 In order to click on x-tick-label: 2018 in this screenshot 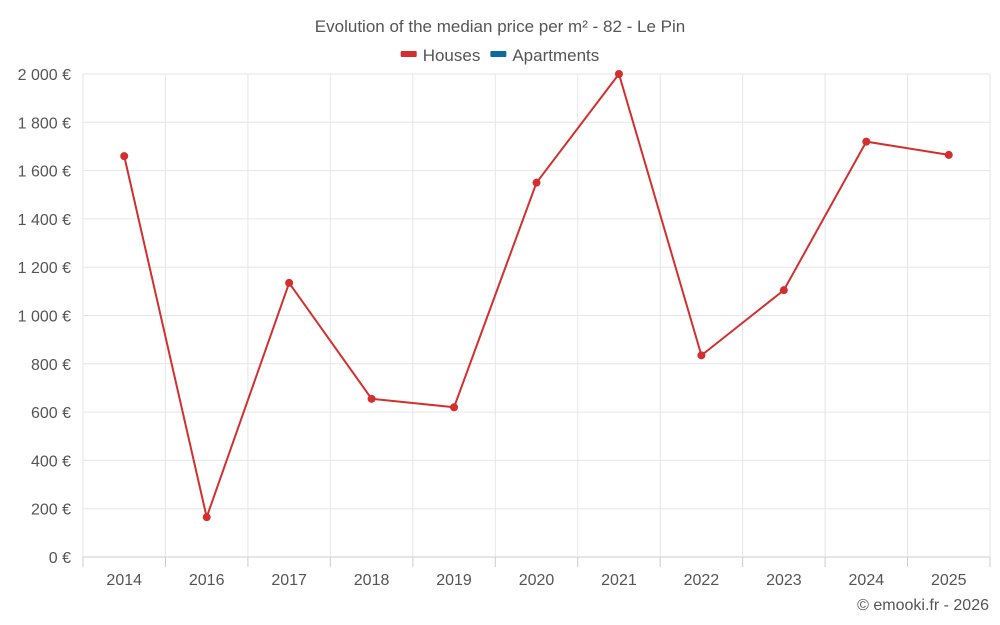, I will do `click(372, 580)`.